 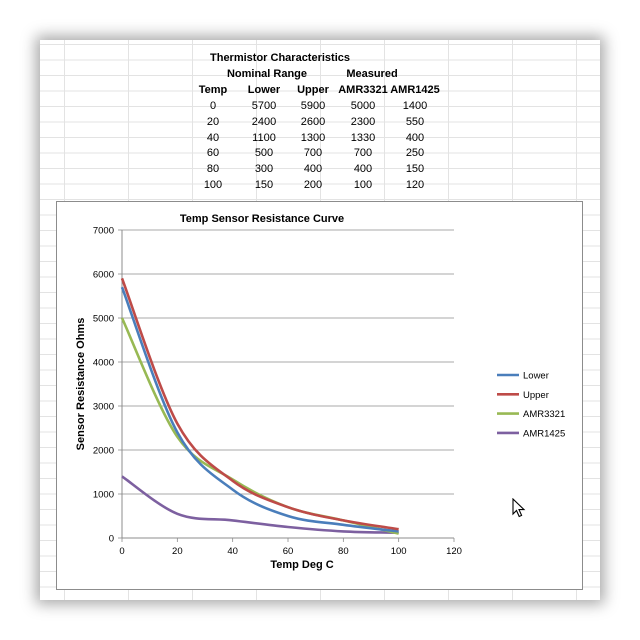 What do you see at coordinates (454, 551) in the screenshot?
I see `x-tick-label: 120` at bounding box center [454, 551].